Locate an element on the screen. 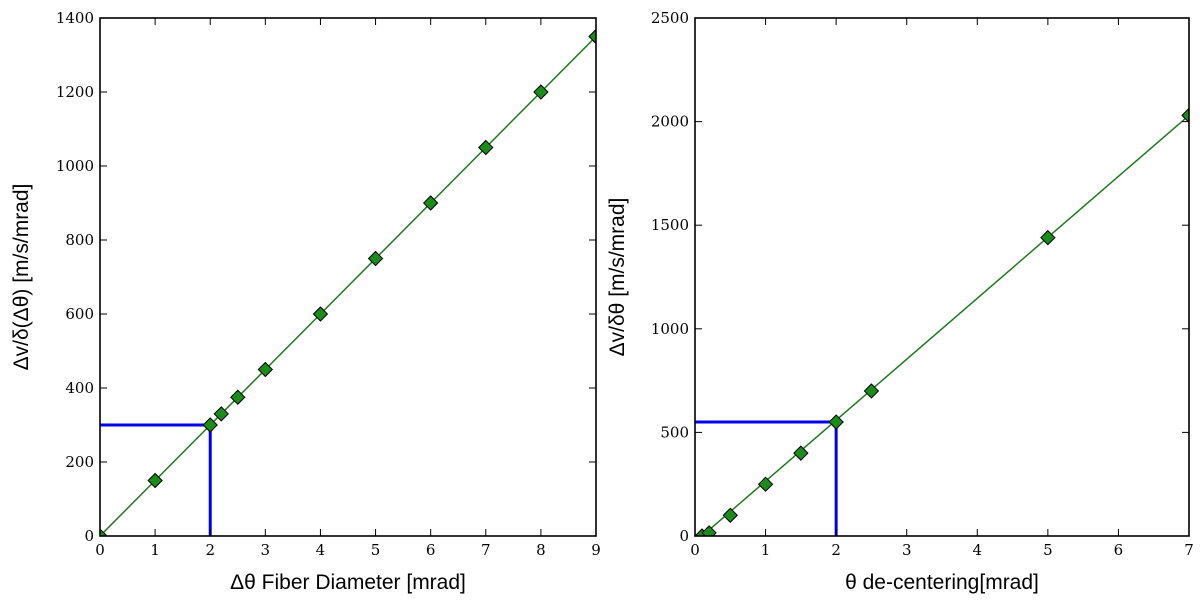  y-axis-label: Δv/δθ [m/s/mrad] is located at coordinates (617, 277).